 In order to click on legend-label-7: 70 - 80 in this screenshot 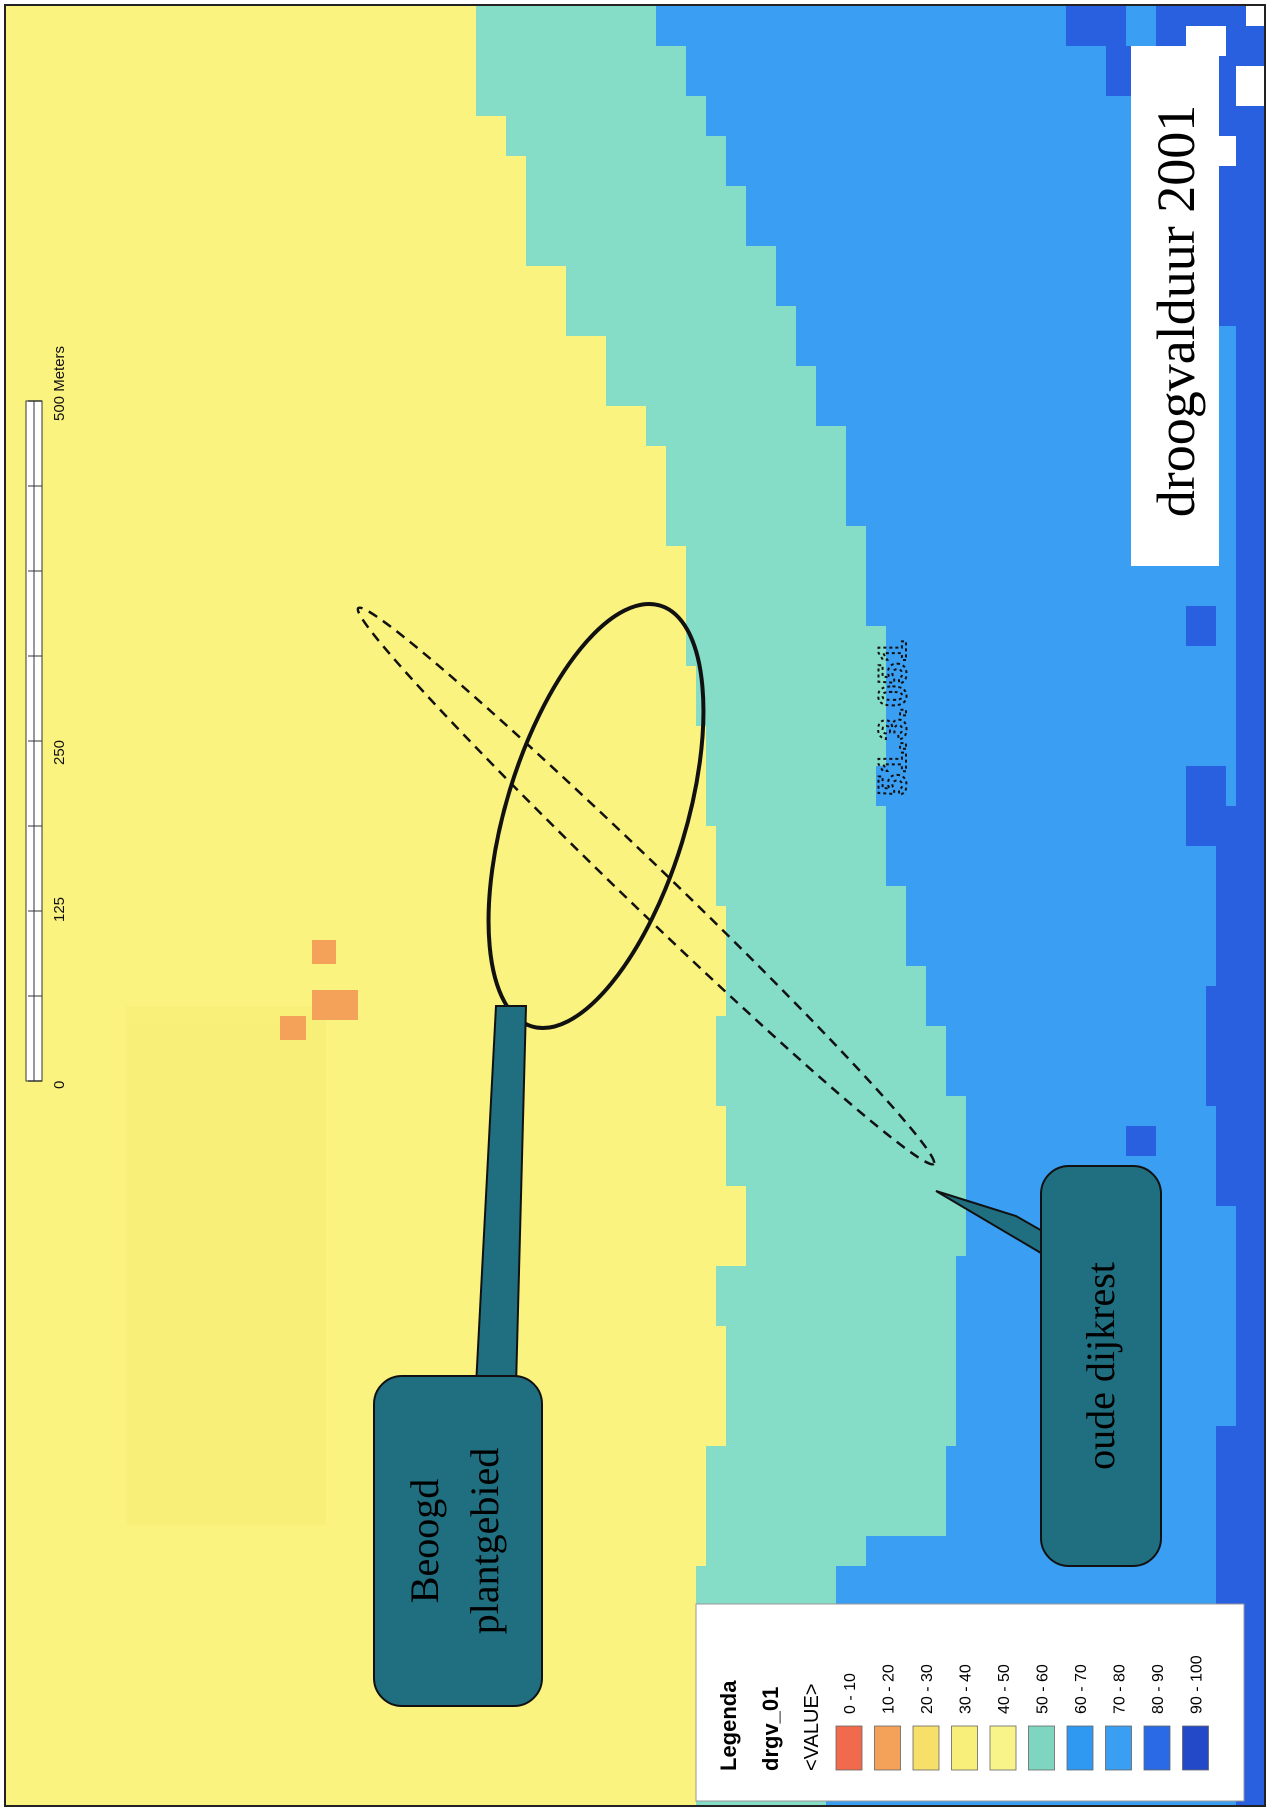, I will do `click(1120, 1689)`.